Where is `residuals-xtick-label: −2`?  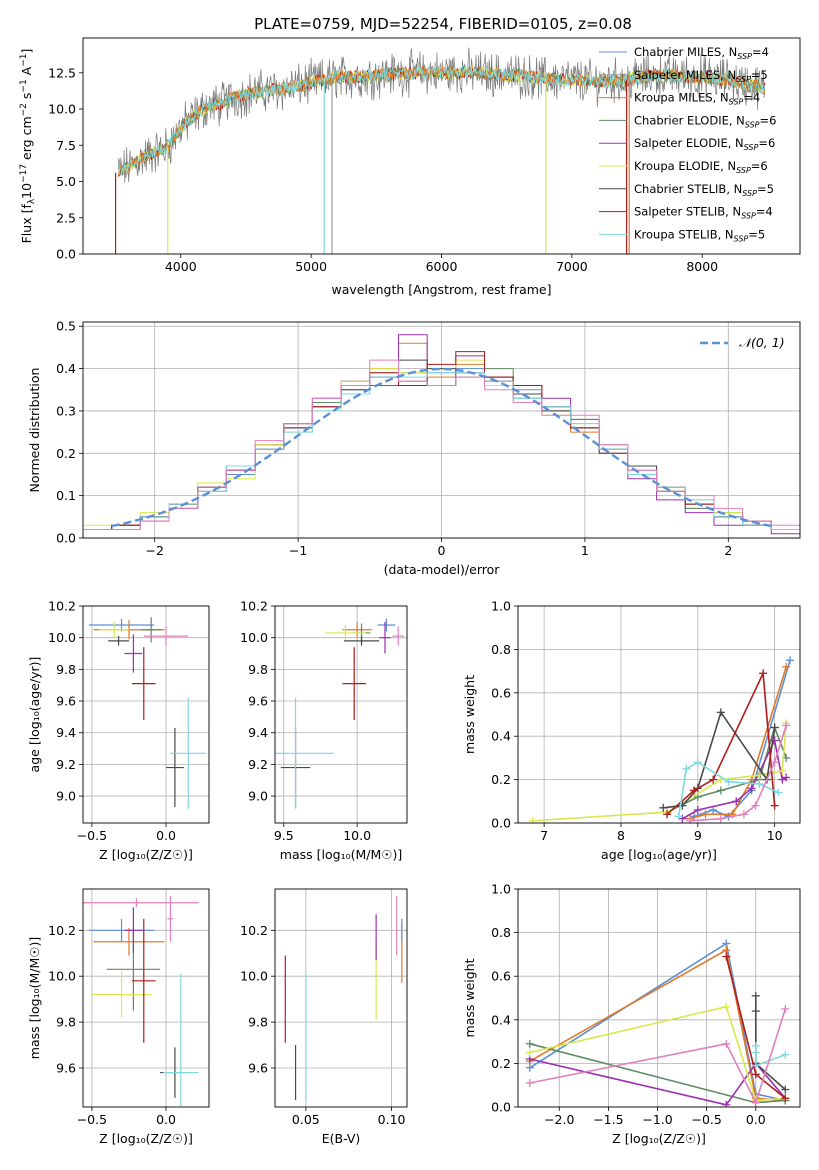 residuals-xtick-label: −2 is located at coordinates (154, 550).